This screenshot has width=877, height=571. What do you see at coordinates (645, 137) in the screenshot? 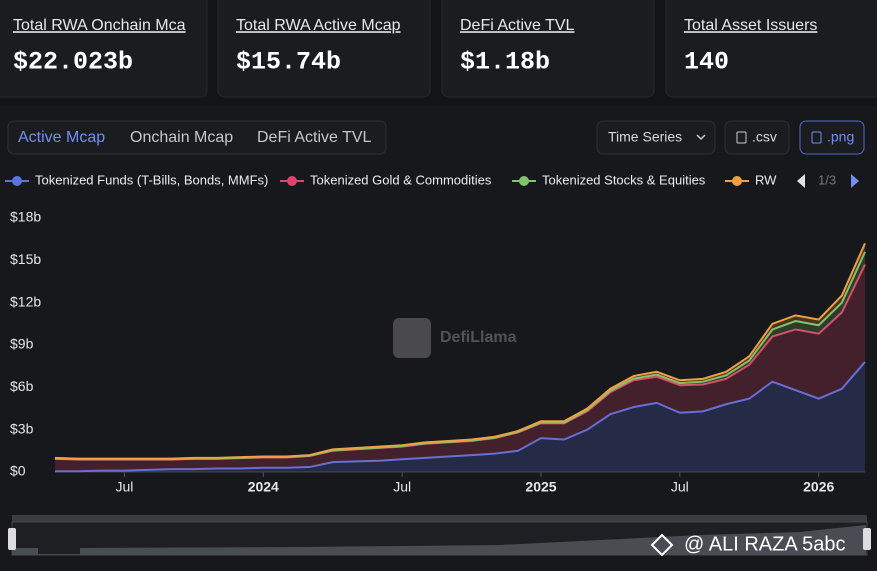
I see `view-select-label: Time Series` at bounding box center [645, 137].